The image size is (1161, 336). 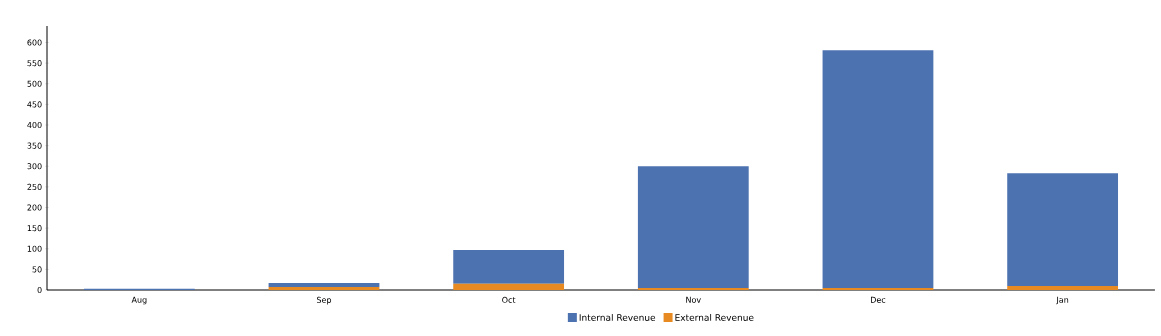 I want to click on y-tick-label: 450, so click(x=34, y=104).